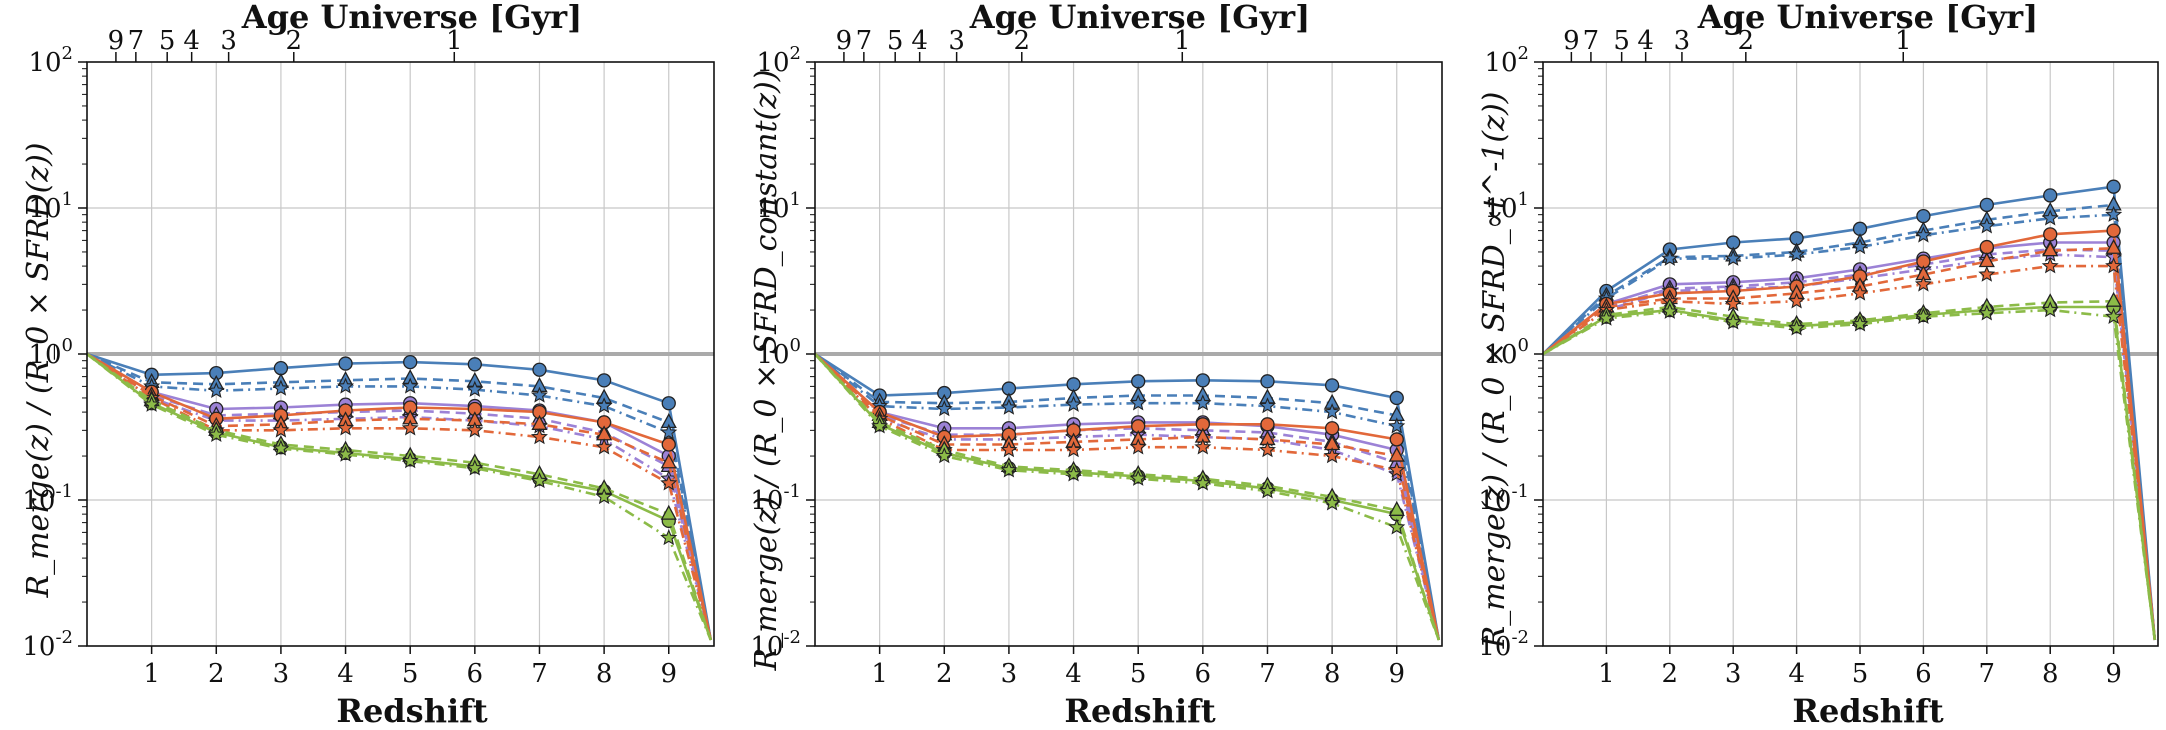  Describe the element at coordinates (1571, 41) in the screenshot. I see `top-tick-label: 9` at that location.